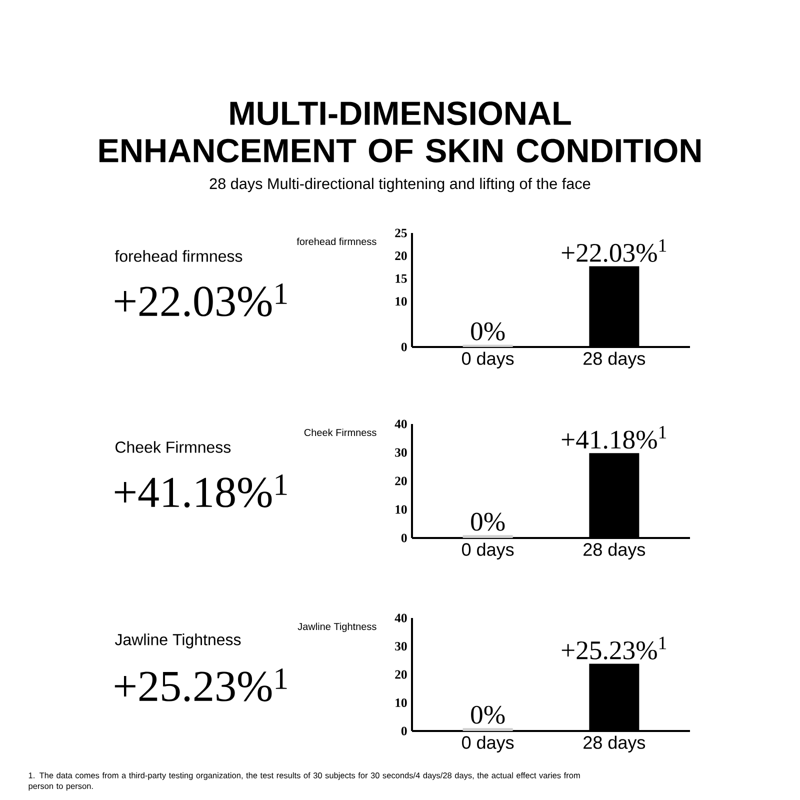 The image size is (800, 800). I want to click on text: Jawline Tightness, so click(177, 641).